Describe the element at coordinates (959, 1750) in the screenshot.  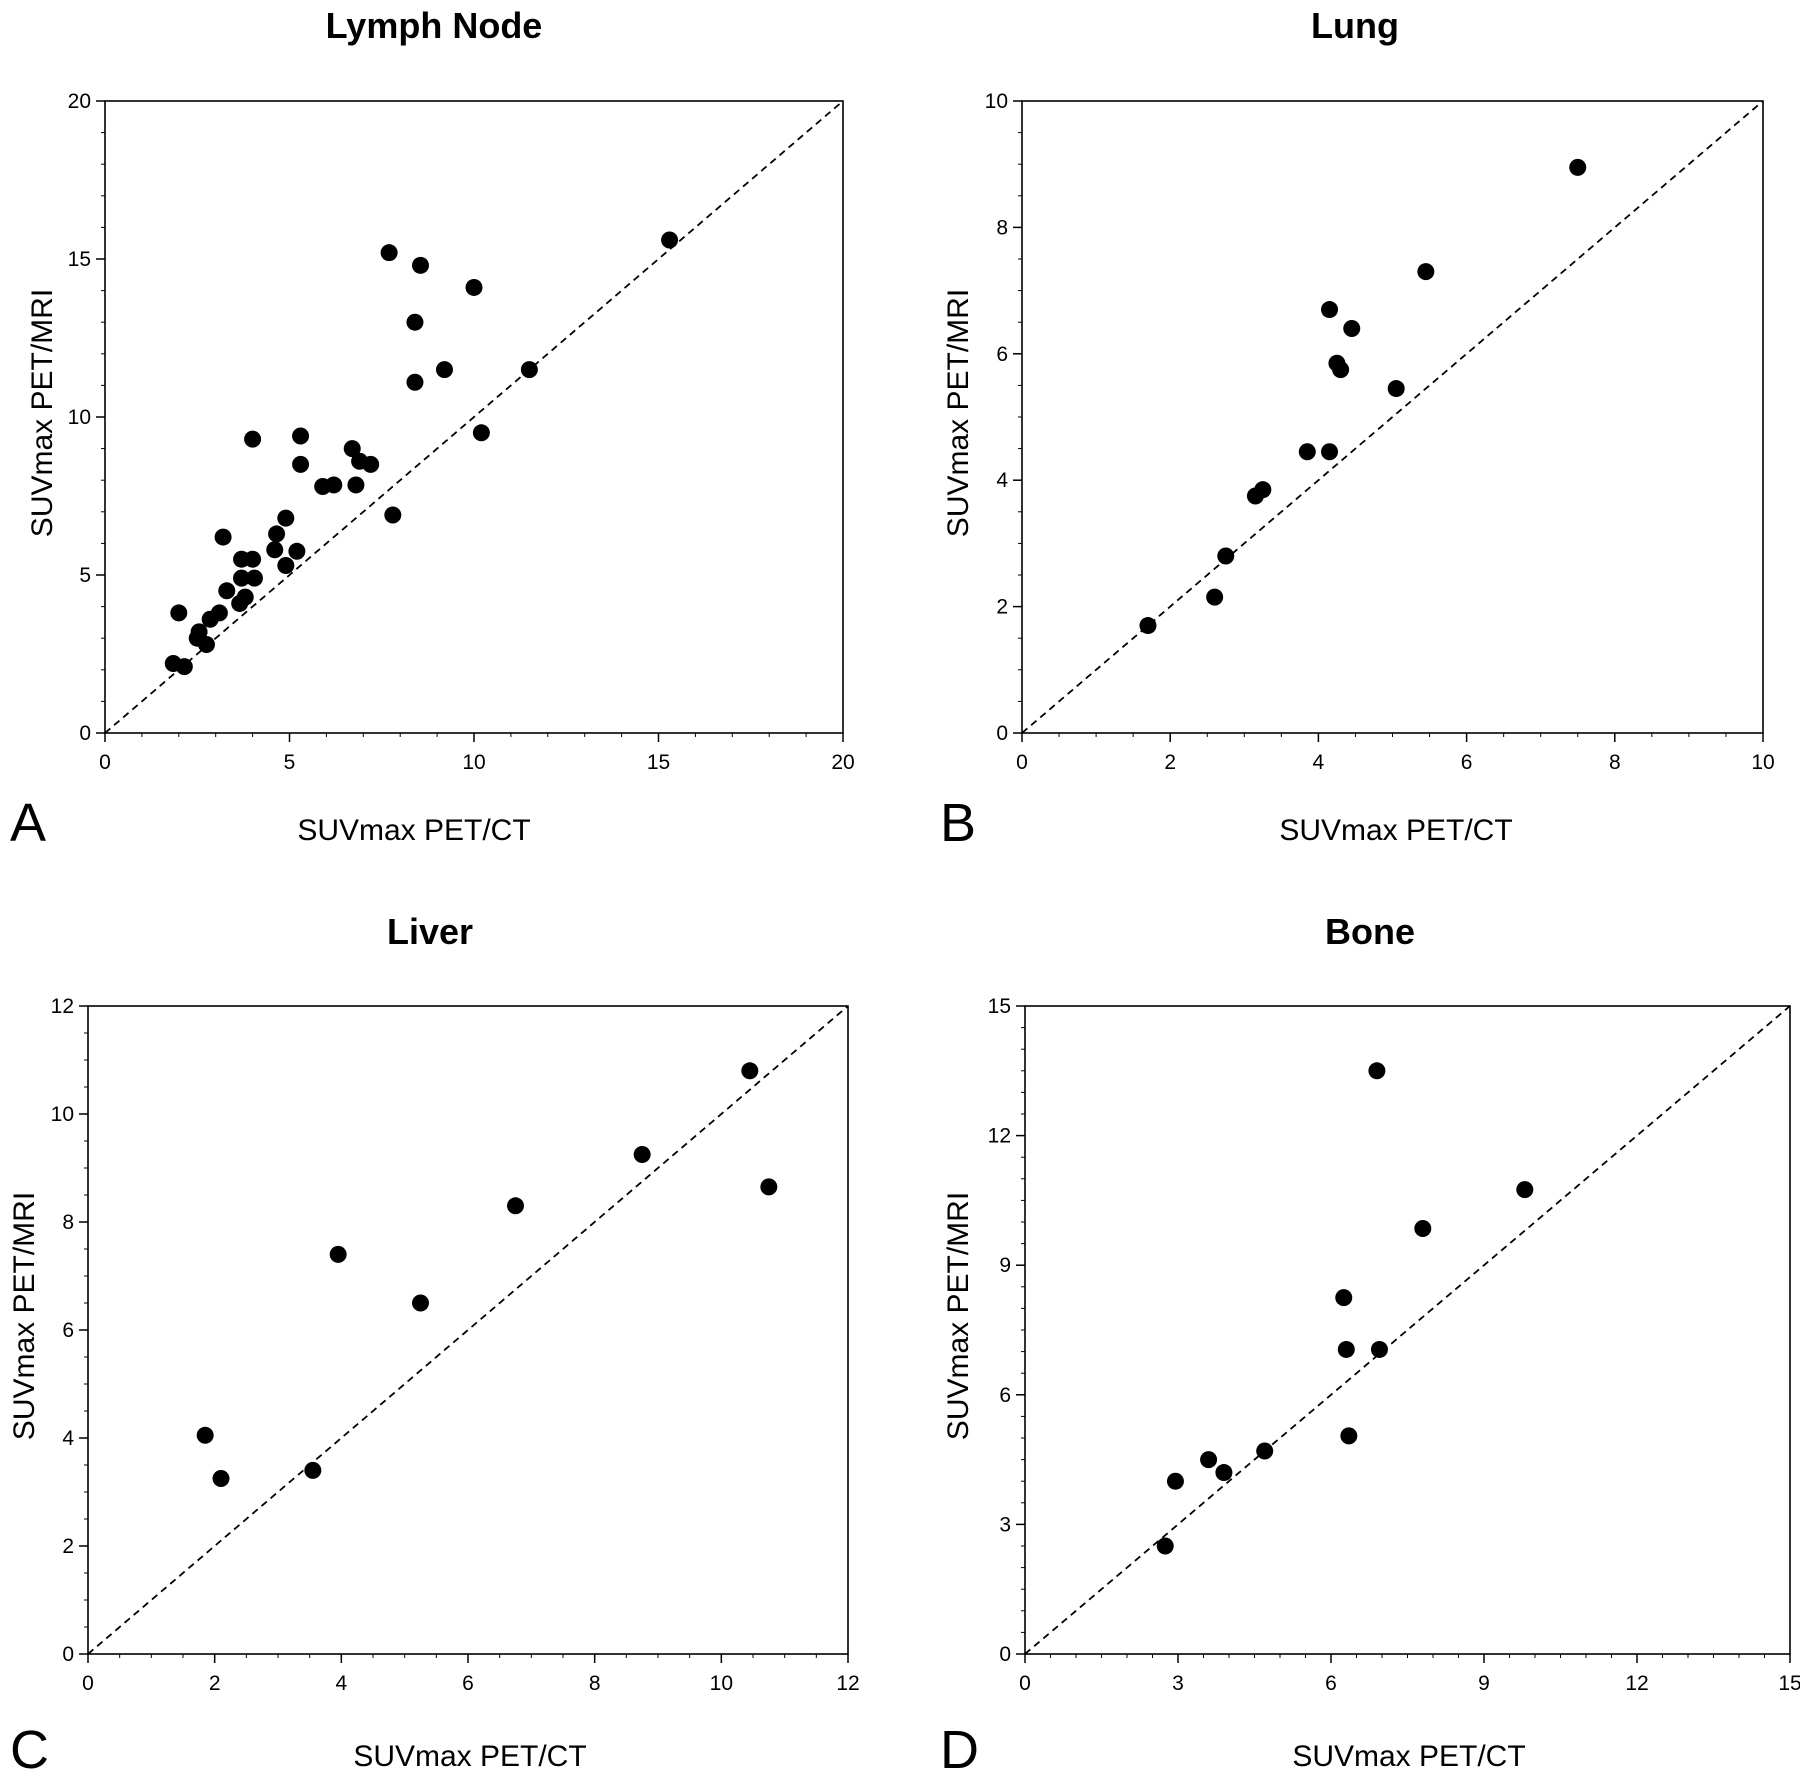
I see `panel-letter: D` at that location.